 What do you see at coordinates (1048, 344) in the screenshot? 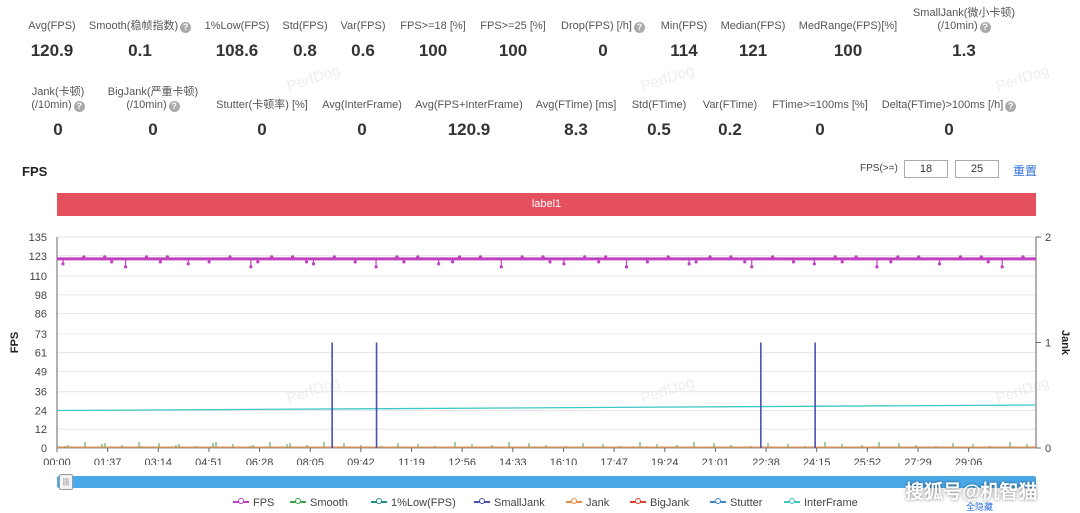
I see `y2-tick-label: 1` at bounding box center [1048, 344].